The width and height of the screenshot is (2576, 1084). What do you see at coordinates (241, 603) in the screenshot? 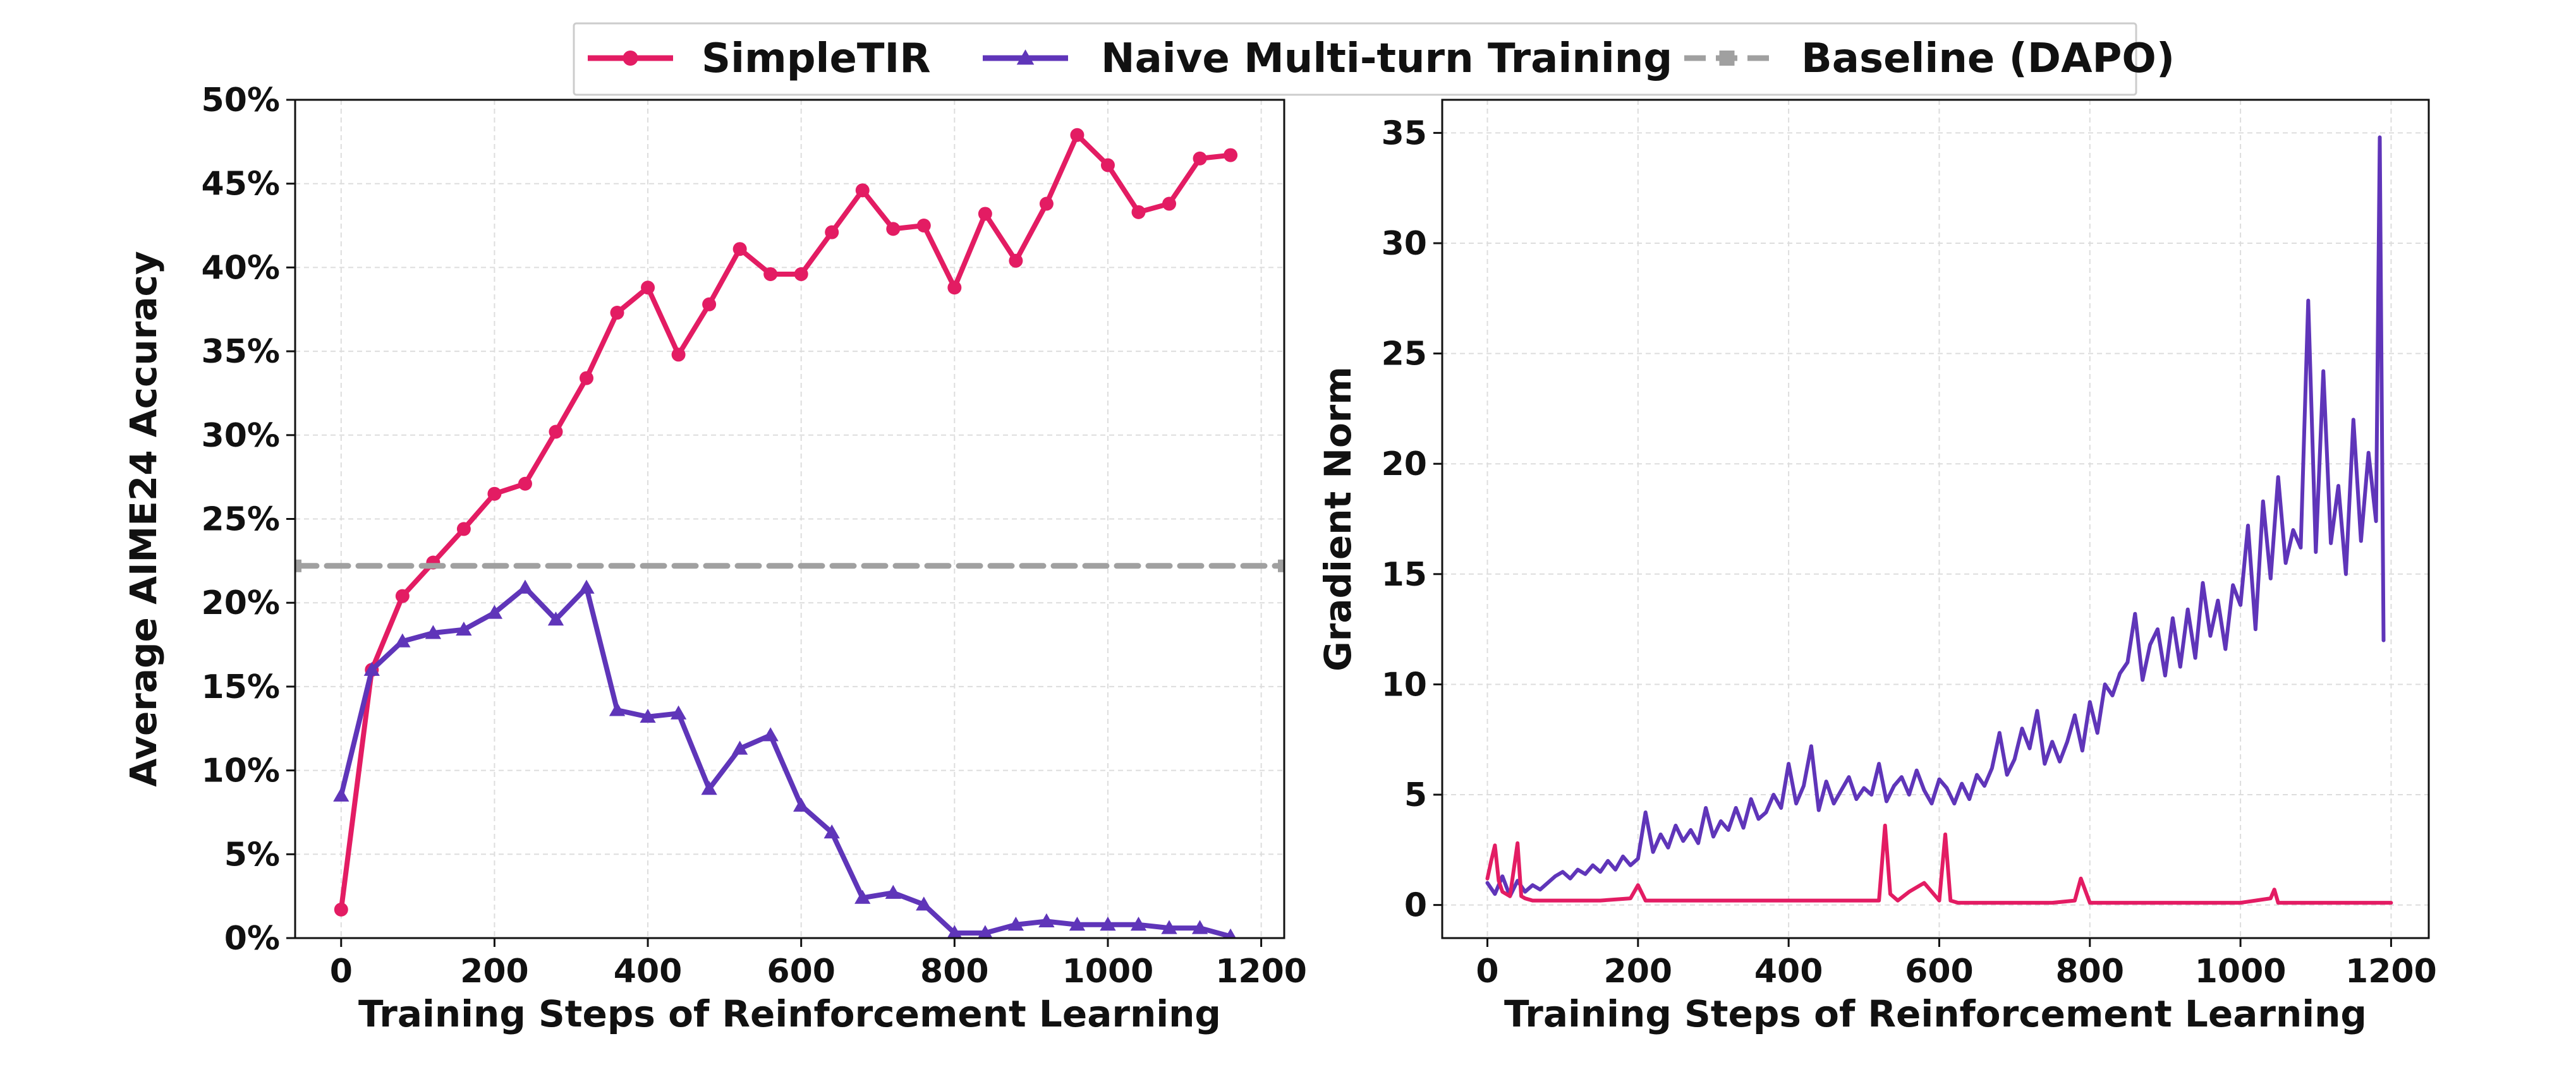
I see `y-tick-label: 20%` at bounding box center [241, 603].